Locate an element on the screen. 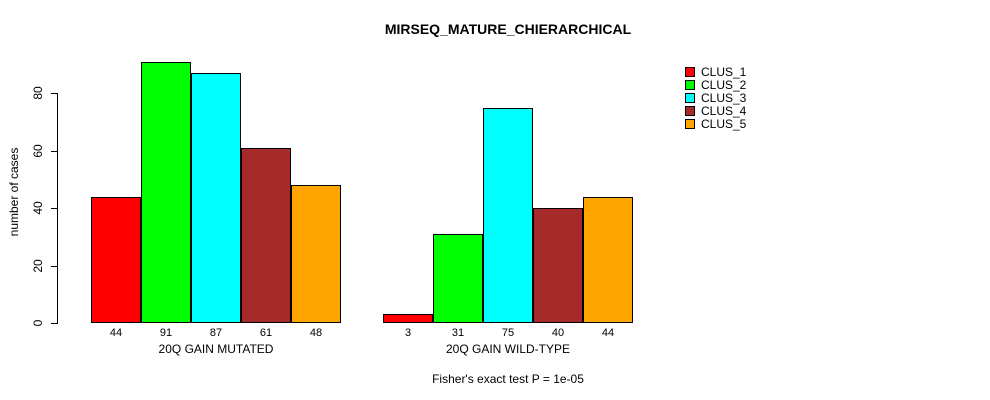 The height and width of the screenshot is (400, 990). bar-value-label: 31 is located at coordinates (458, 333).